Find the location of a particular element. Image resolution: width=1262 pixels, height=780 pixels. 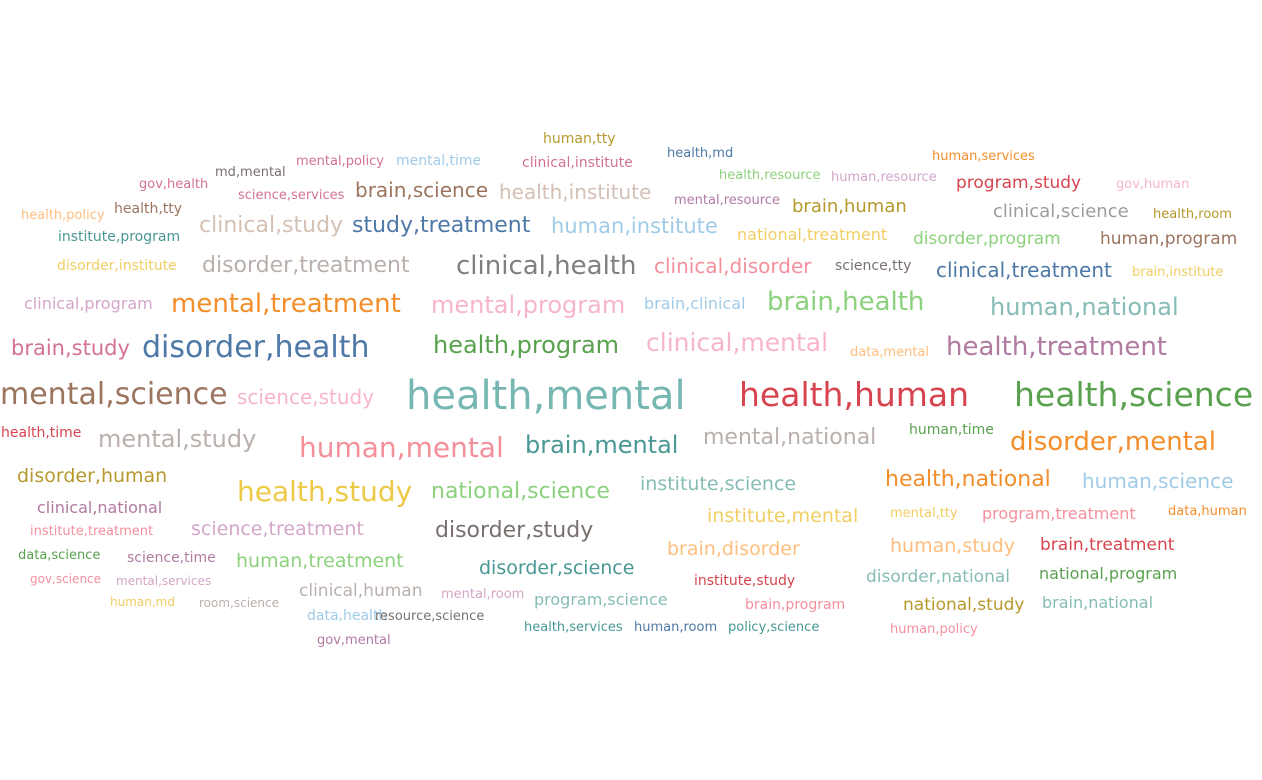

word-human-md: human,md is located at coordinates (142, 602).